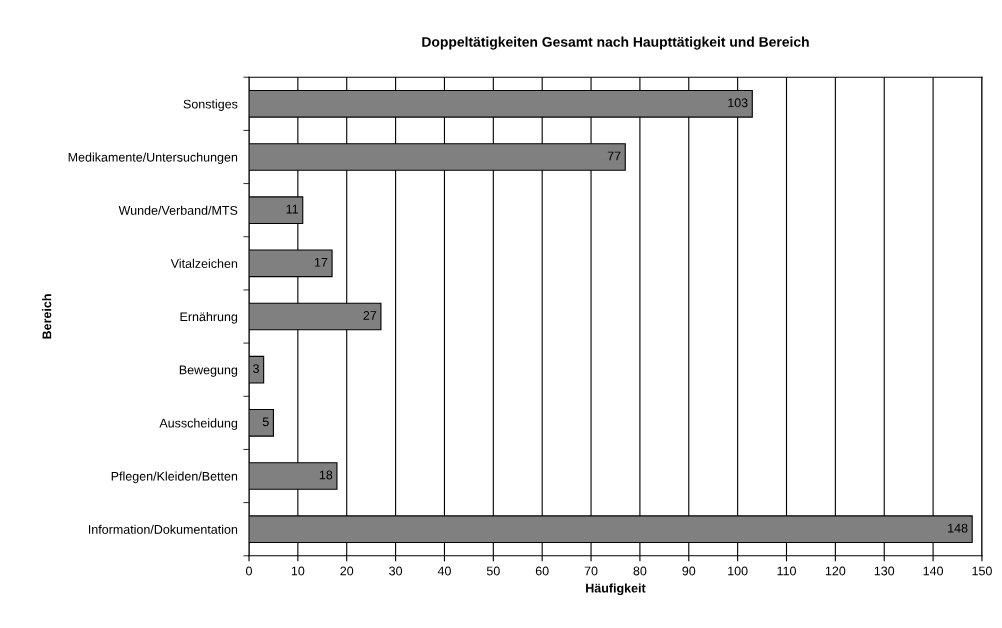 Image resolution: width=1002 pixels, height=628 pixels. I want to click on y-tick-label: Wunde/Verband/MTS, so click(178, 210).